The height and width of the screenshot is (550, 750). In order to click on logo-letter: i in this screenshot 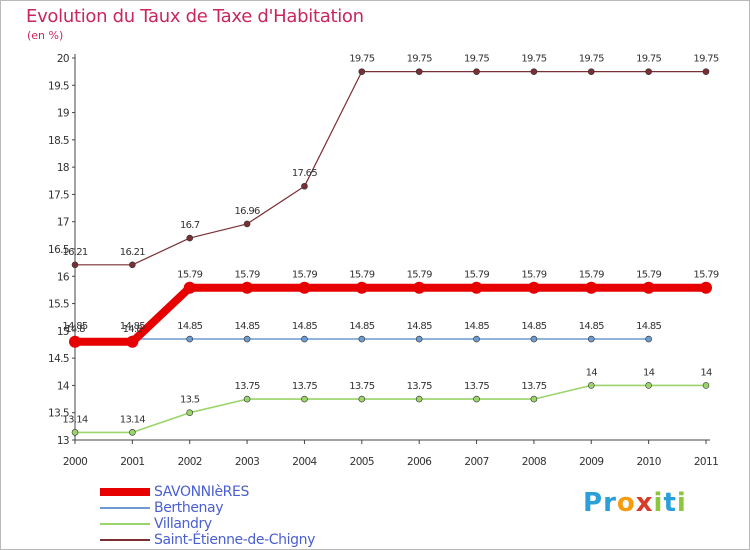, I will do `click(658, 503)`.